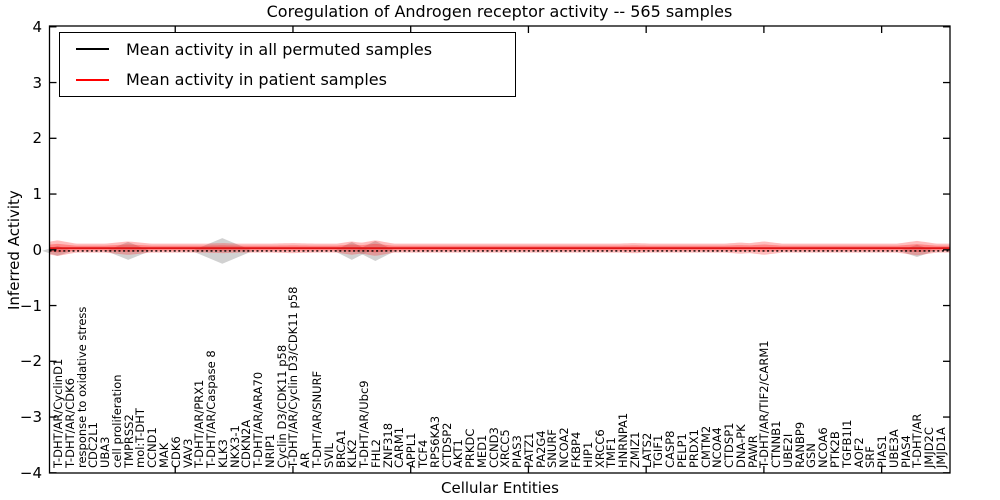  Describe the element at coordinates (256, 80) in the screenshot. I see `legend-label: Mean activity in patient samples` at that location.